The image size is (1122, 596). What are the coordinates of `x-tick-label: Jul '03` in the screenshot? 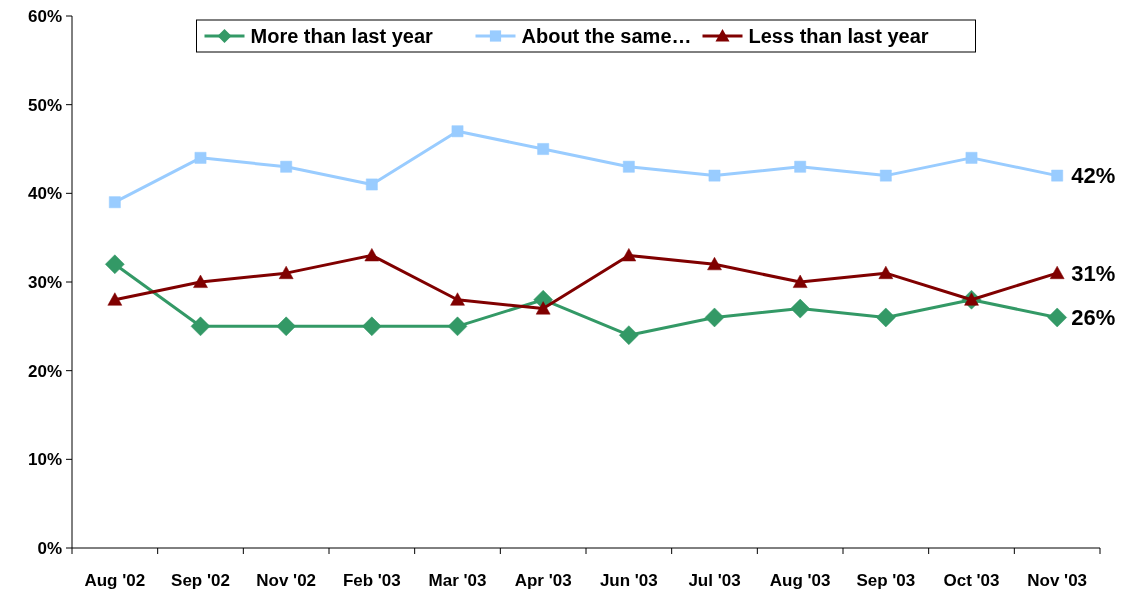 It's located at (714, 580).